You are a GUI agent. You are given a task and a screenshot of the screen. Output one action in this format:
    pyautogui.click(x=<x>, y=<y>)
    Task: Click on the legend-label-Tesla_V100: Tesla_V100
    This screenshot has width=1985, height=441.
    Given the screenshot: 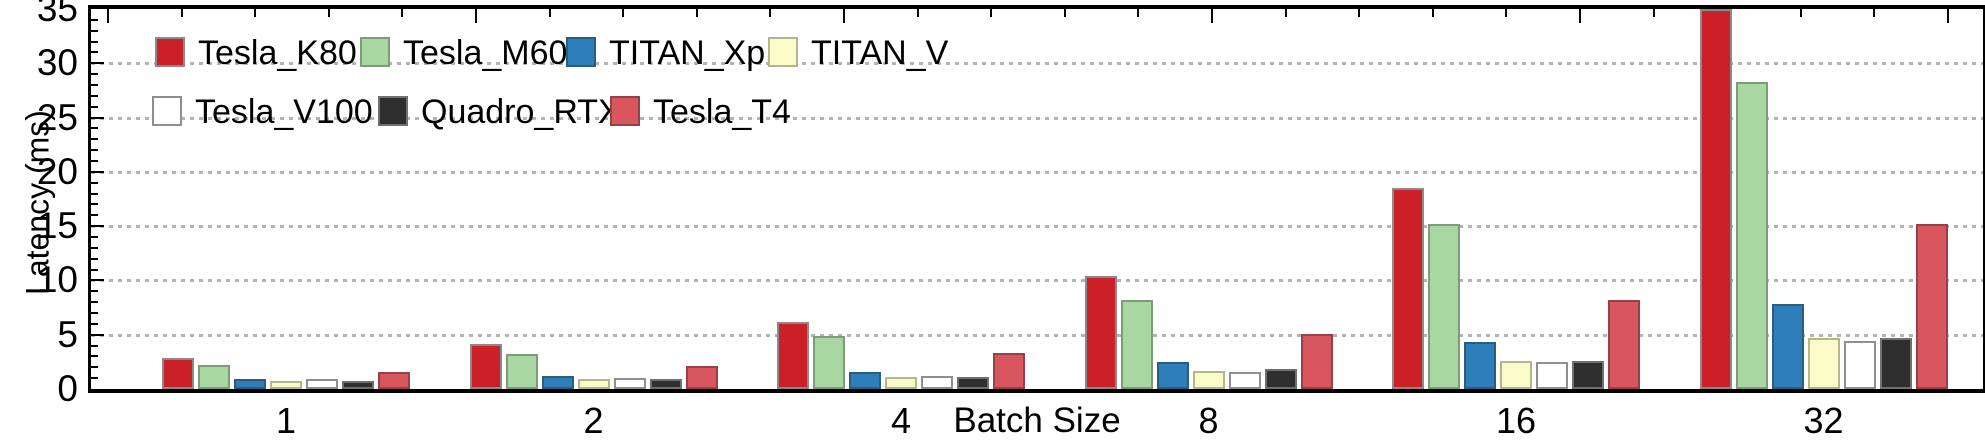 What is the action you would take?
    pyautogui.click(x=284, y=112)
    